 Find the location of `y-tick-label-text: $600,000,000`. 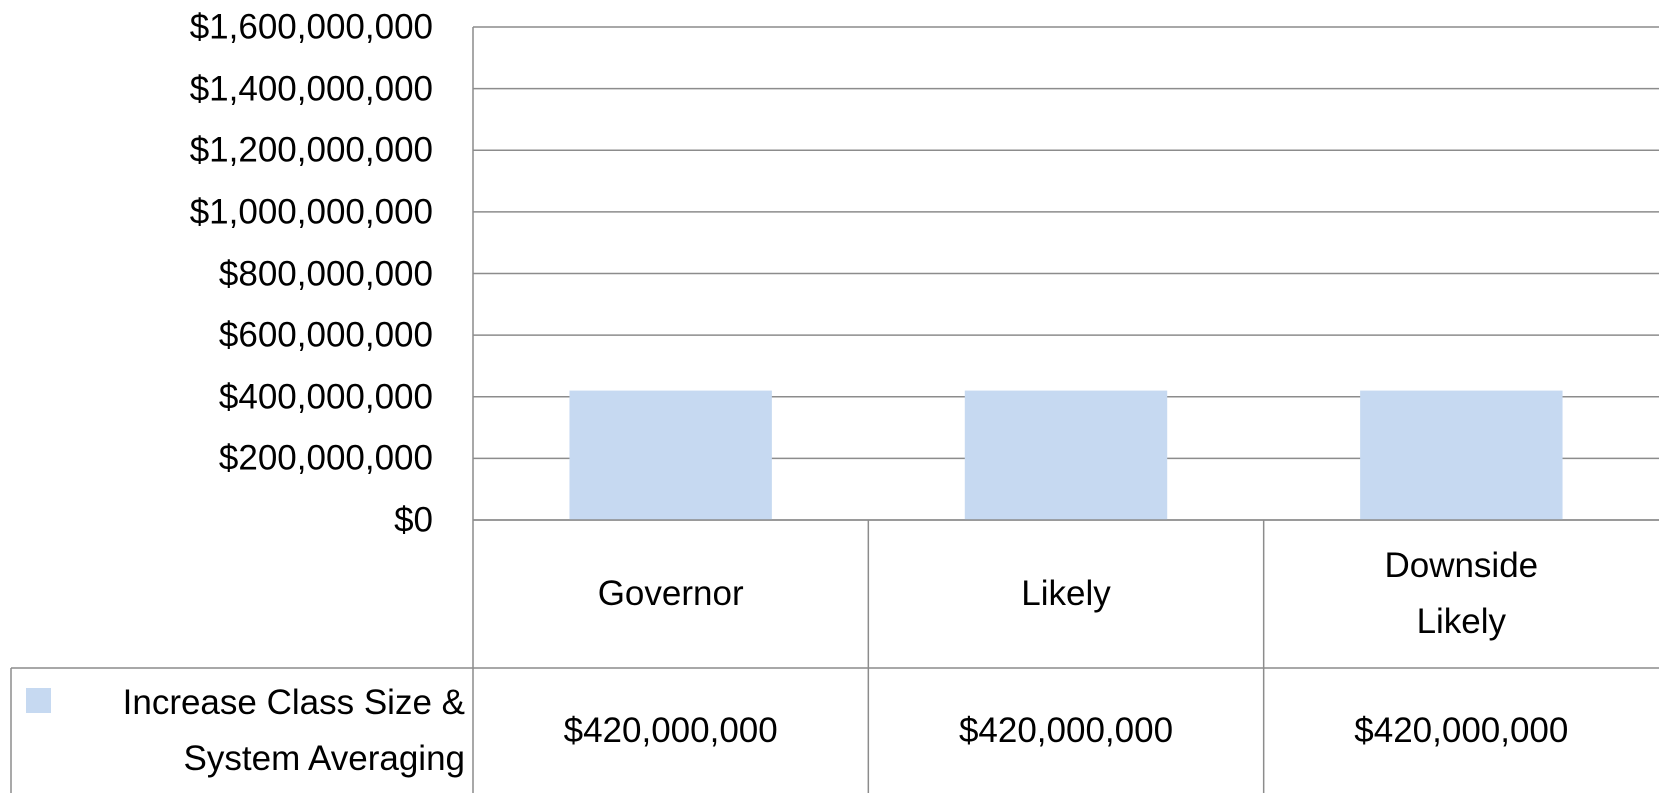

y-tick-label-text: $600,000,000 is located at coordinates (325, 335).